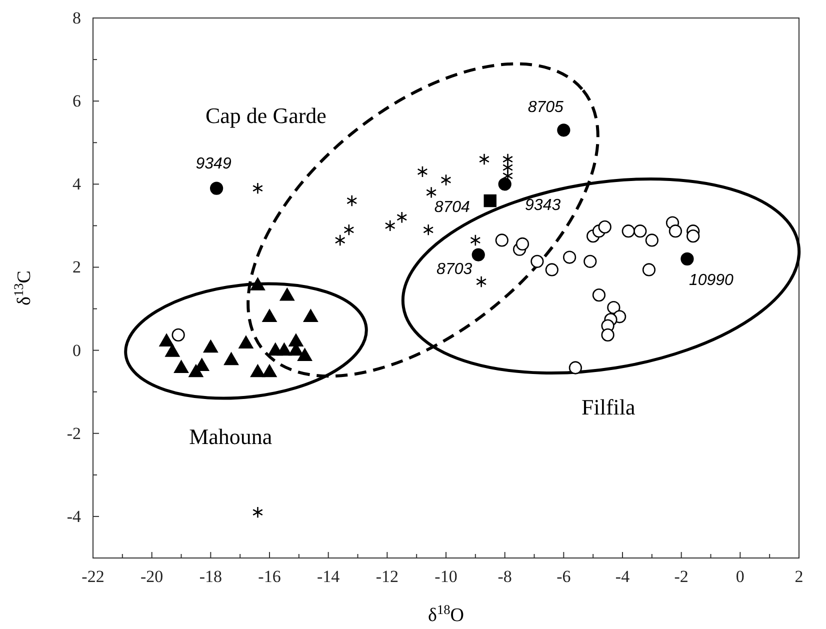 The height and width of the screenshot is (629, 826). I want to click on annotation: 8704, so click(452, 207).